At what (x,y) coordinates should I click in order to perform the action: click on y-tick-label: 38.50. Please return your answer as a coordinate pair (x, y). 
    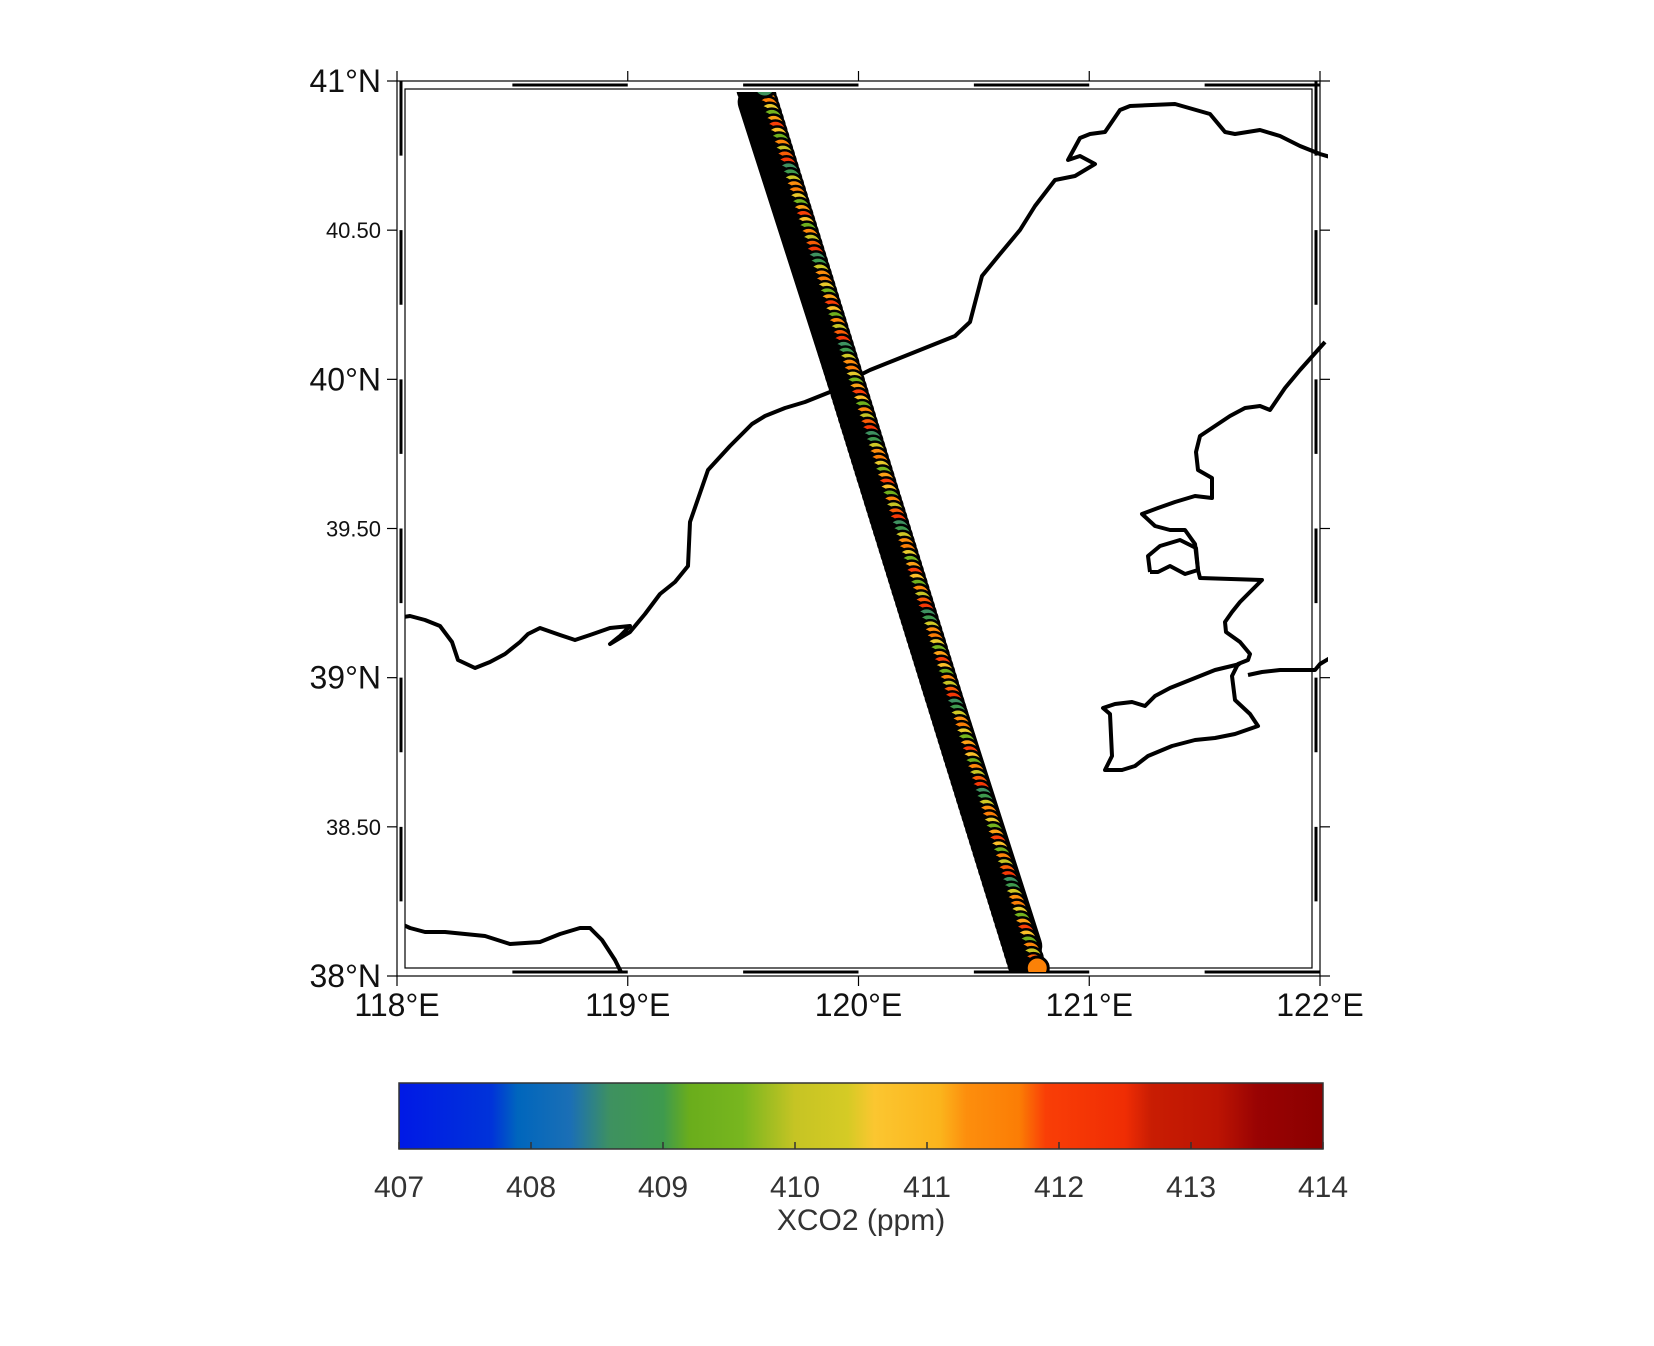
    Looking at the image, I should click on (353, 827).